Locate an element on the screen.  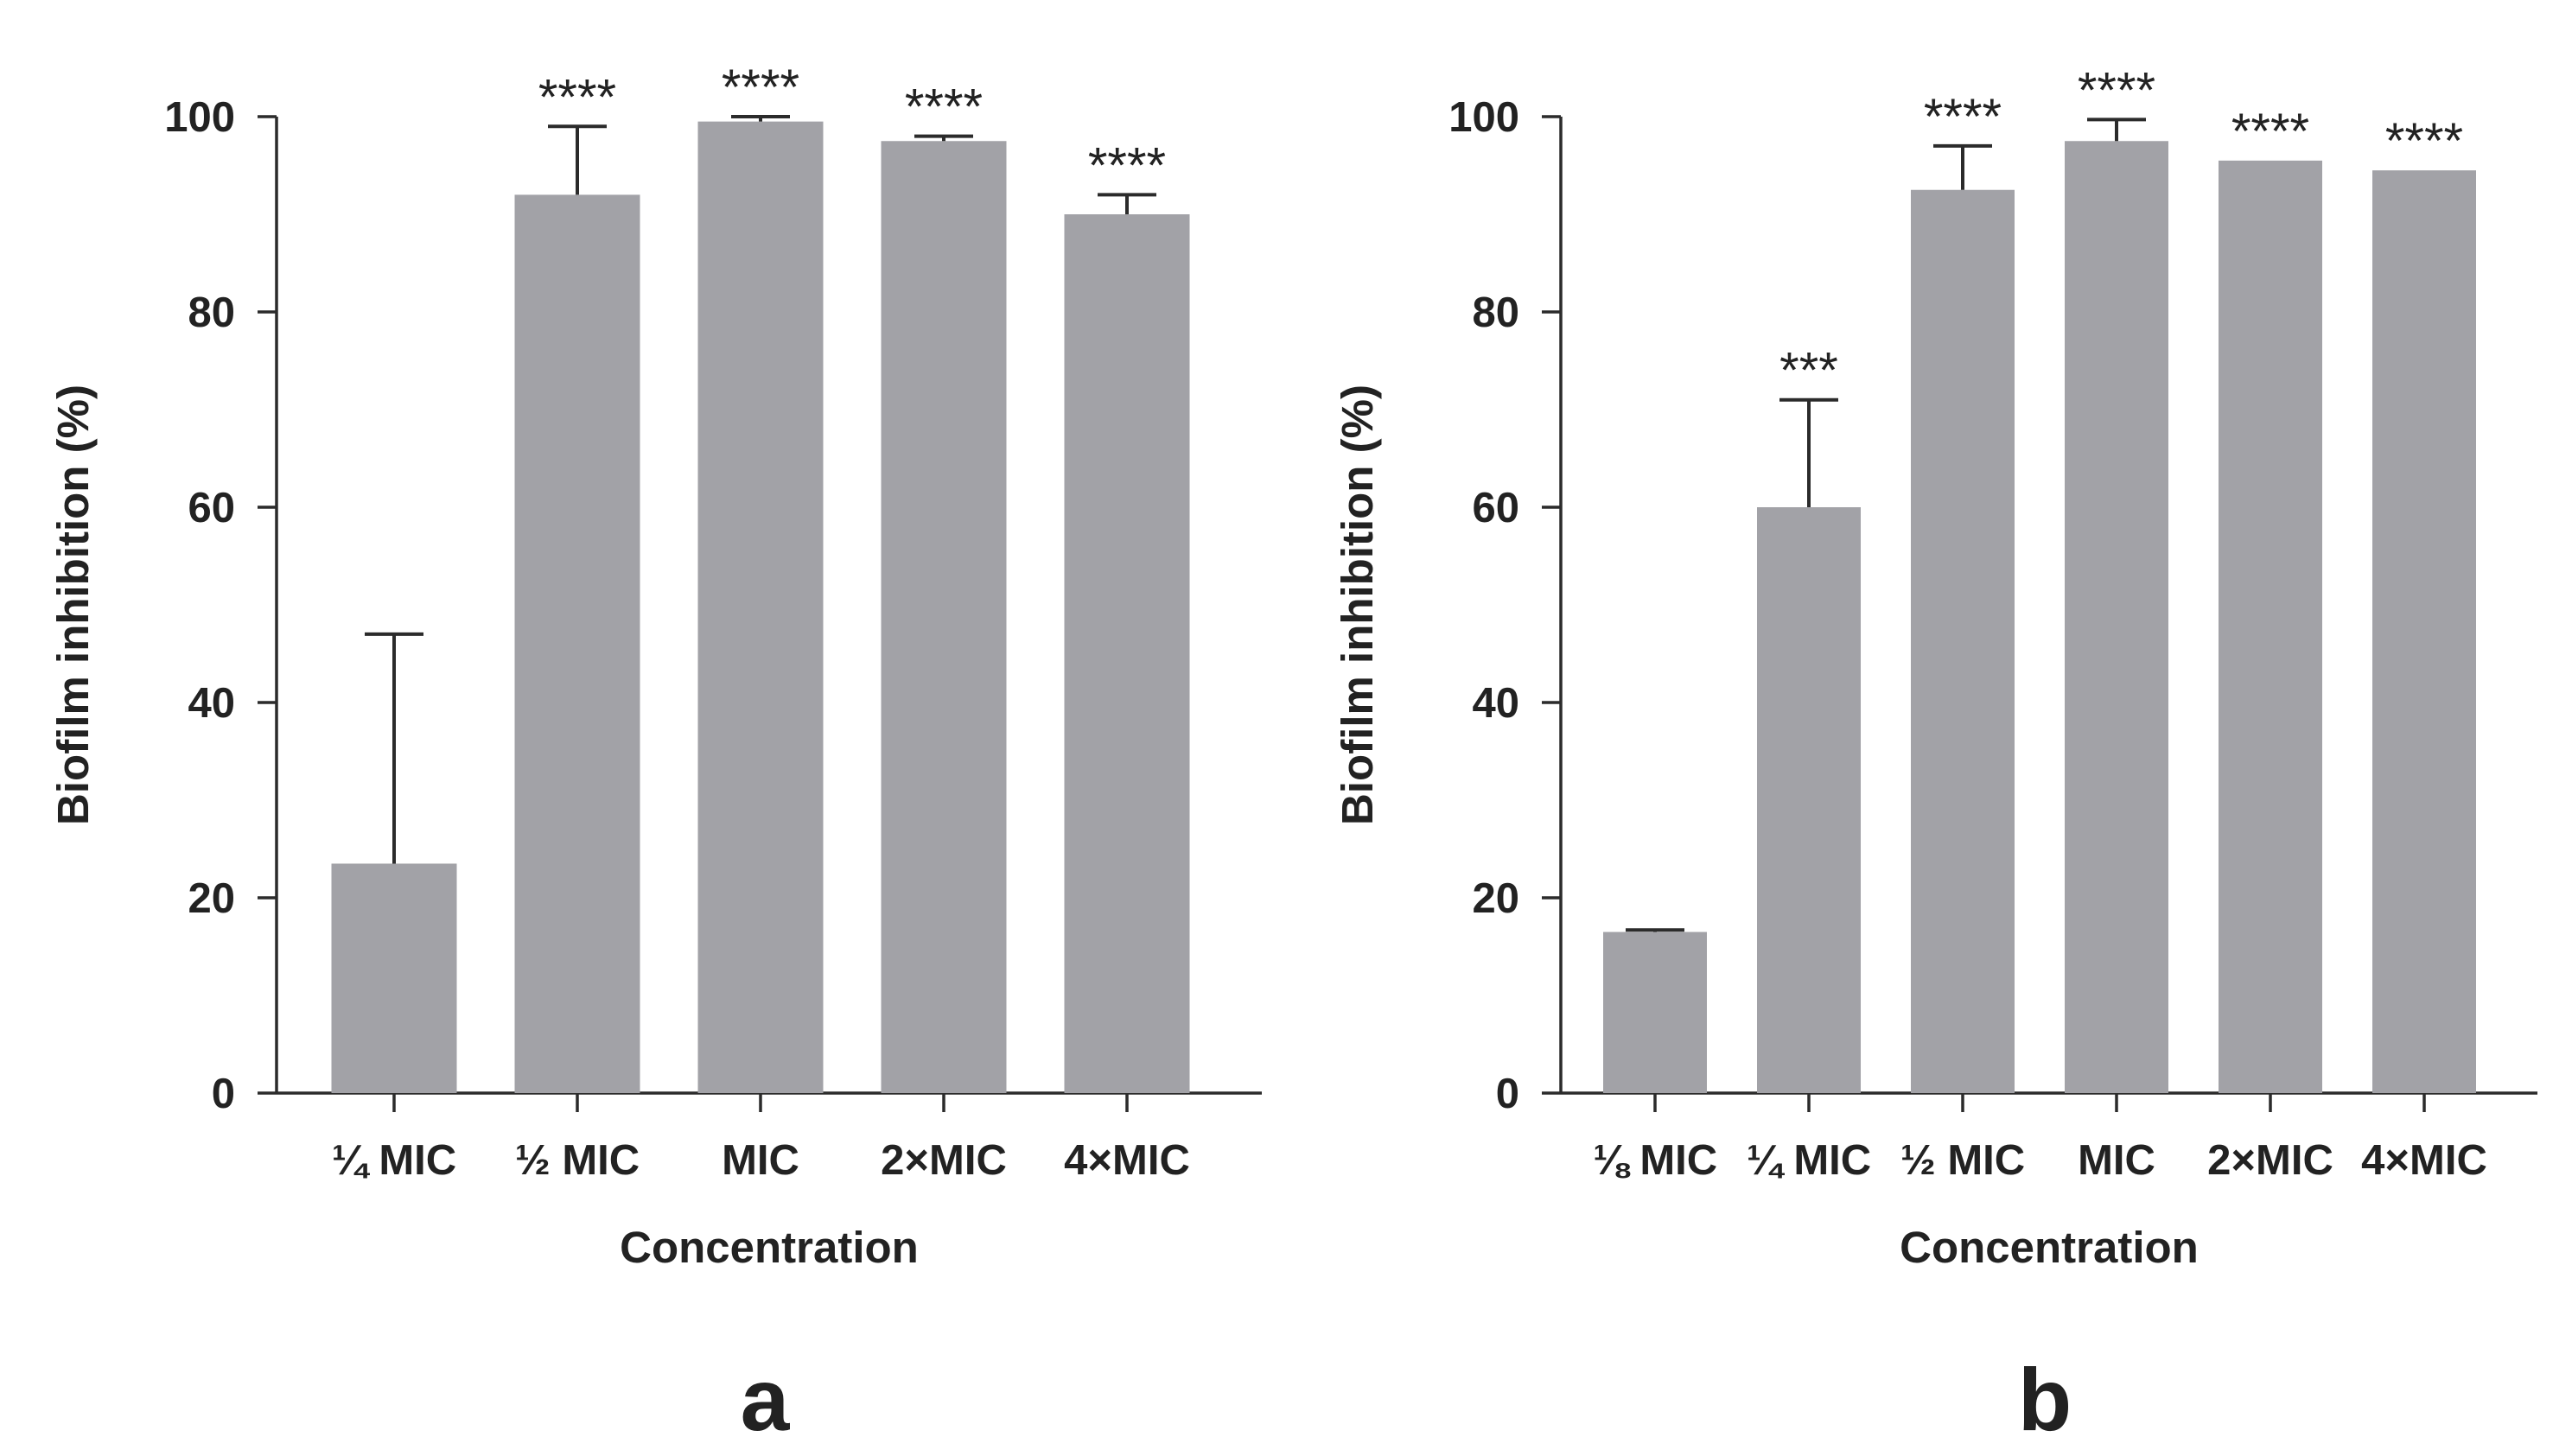
x-tick-label: ⅛ MIC is located at coordinates (1655, 1160).